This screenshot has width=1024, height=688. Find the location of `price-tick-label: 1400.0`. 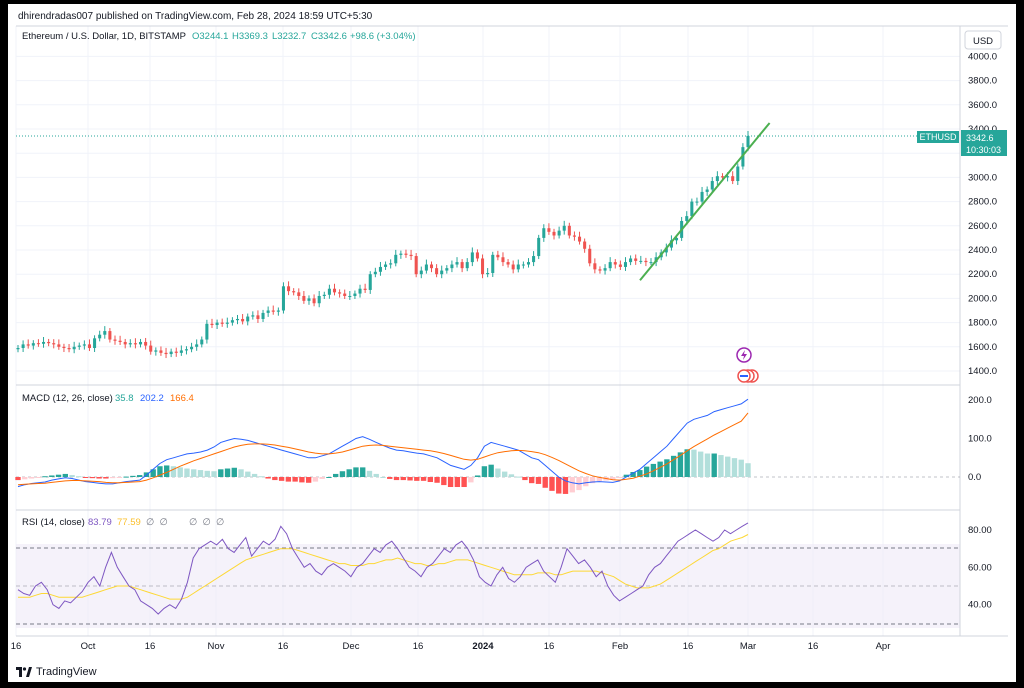

price-tick-label: 1400.0 is located at coordinates (982, 371).